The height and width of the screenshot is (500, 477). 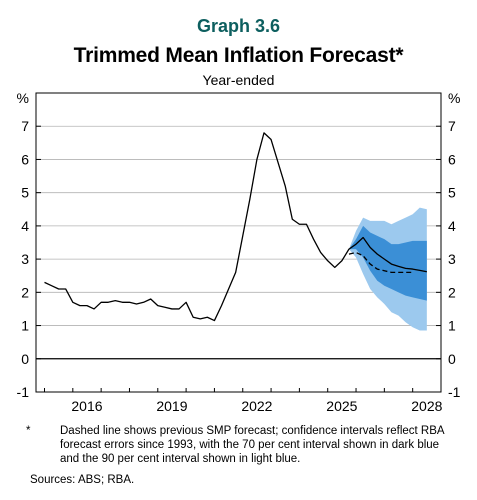 What do you see at coordinates (171, 406) in the screenshot?
I see `x-tick-label: 2019` at bounding box center [171, 406].